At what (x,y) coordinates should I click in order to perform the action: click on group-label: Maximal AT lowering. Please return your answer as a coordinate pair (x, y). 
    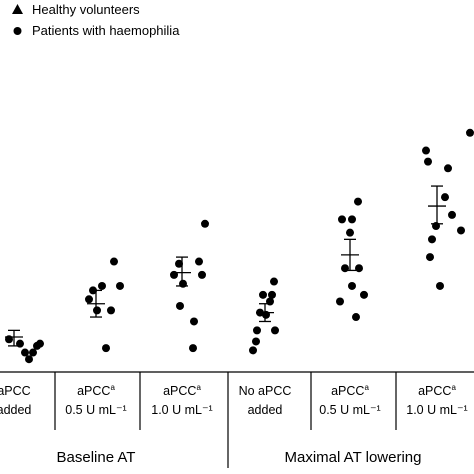
    Looking at the image, I should click on (353, 457).